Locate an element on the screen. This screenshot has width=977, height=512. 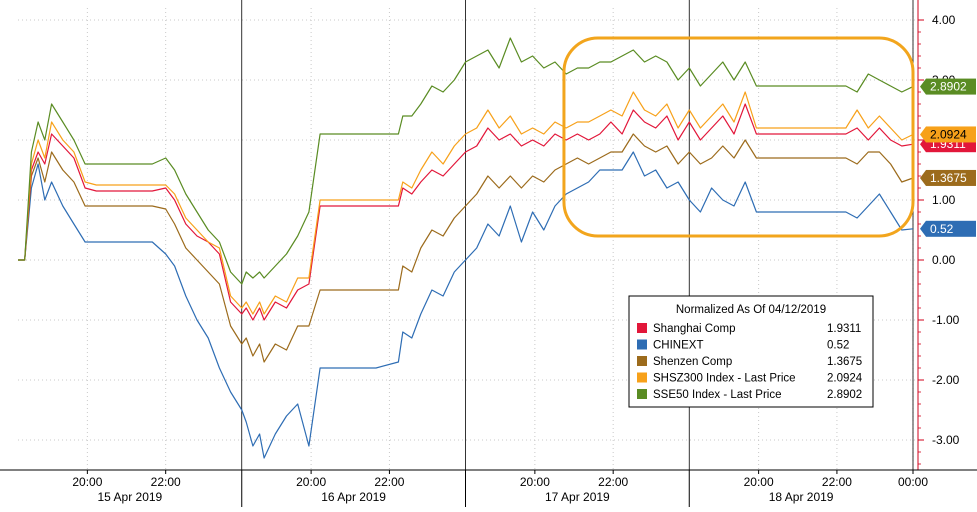
legend-series-name: Shanghai Comp is located at coordinates (694, 329).